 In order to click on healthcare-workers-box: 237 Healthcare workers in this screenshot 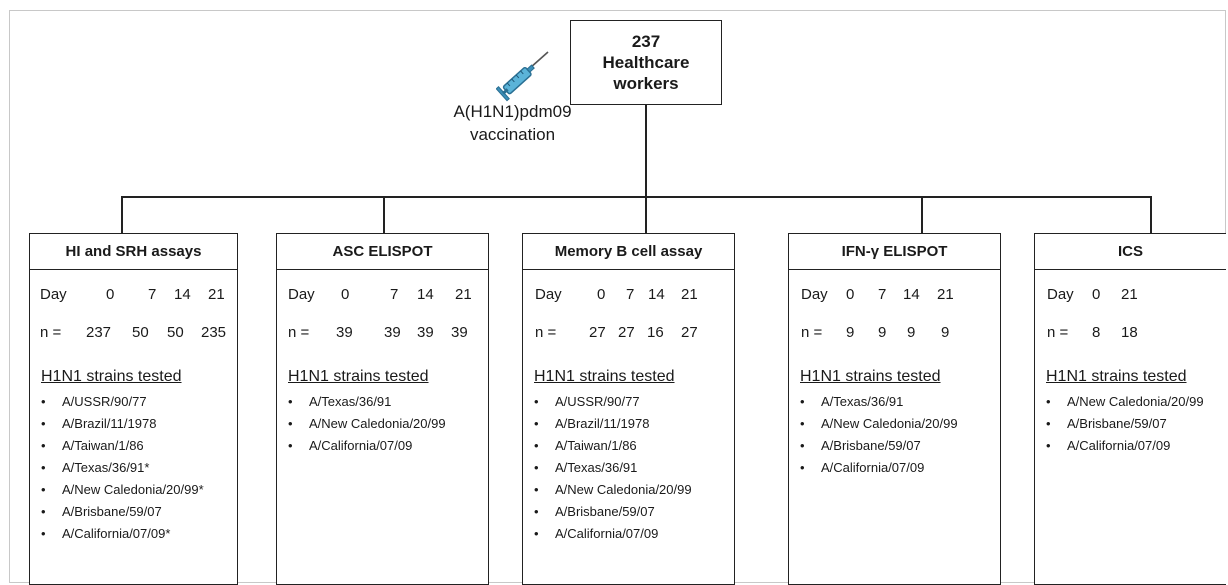, I will do `click(646, 62)`.